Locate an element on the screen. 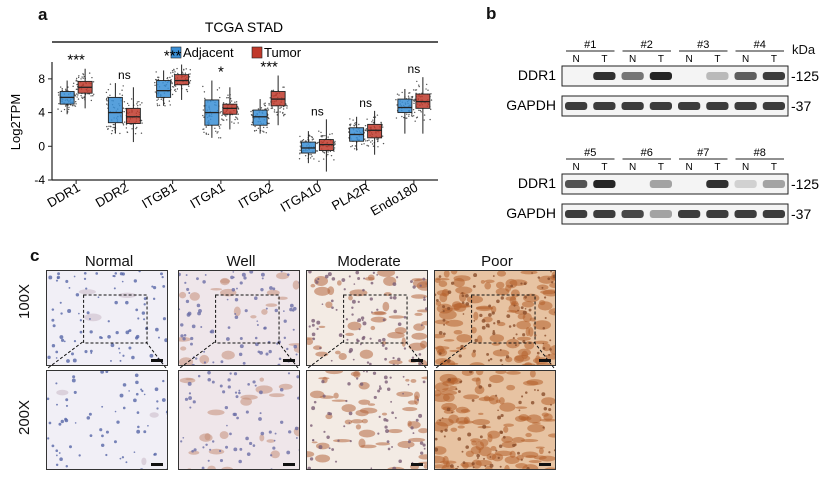 The height and width of the screenshot is (483, 837). ihc-tile-well-200x is located at coordinates (239, 420).